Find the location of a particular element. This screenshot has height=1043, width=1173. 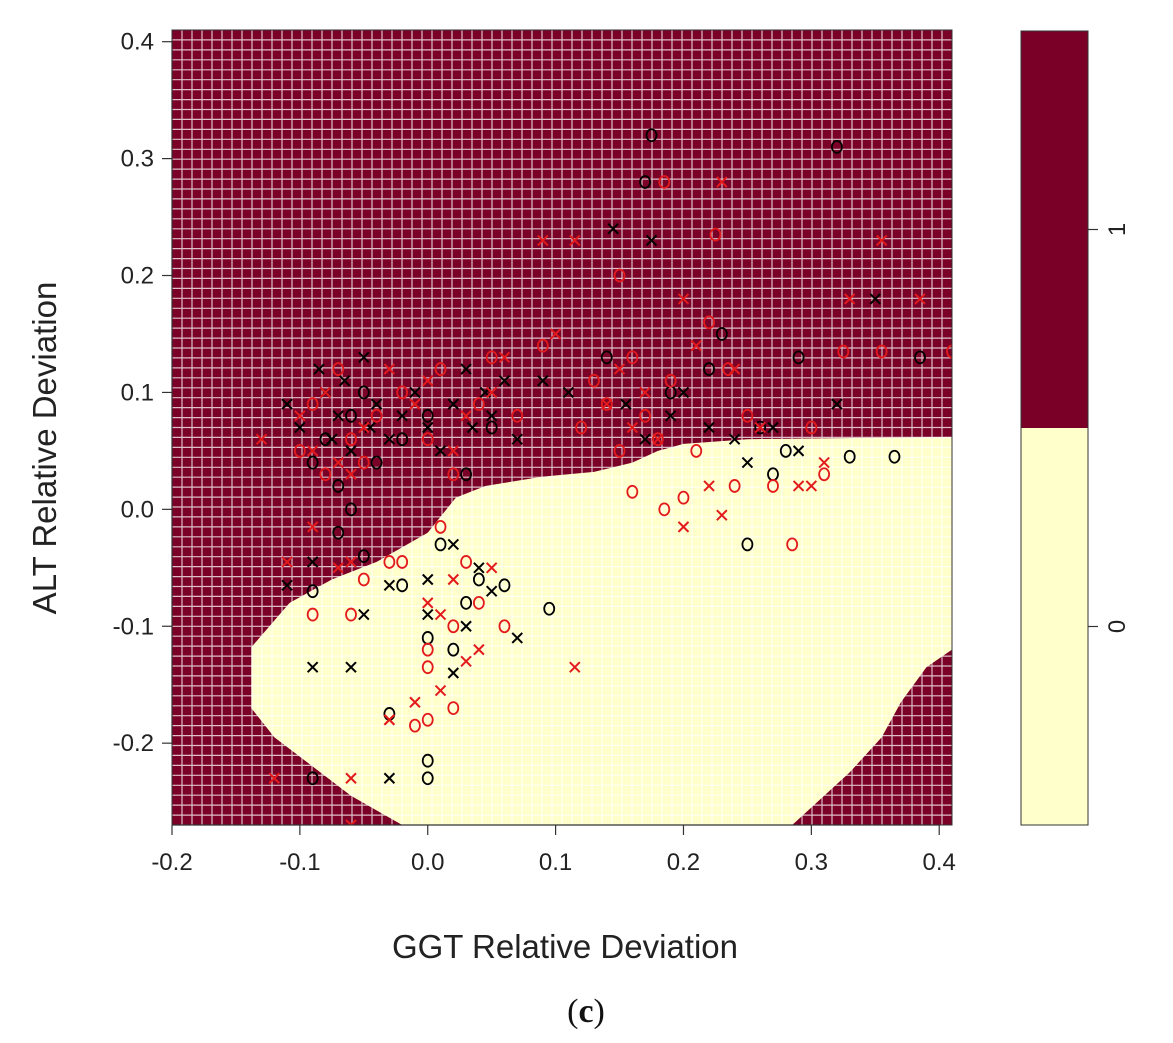

x-axis: -0.2 -0.1 0.0 0.1 0.2 0.3 0.4 is located at coordinates (553, 850).